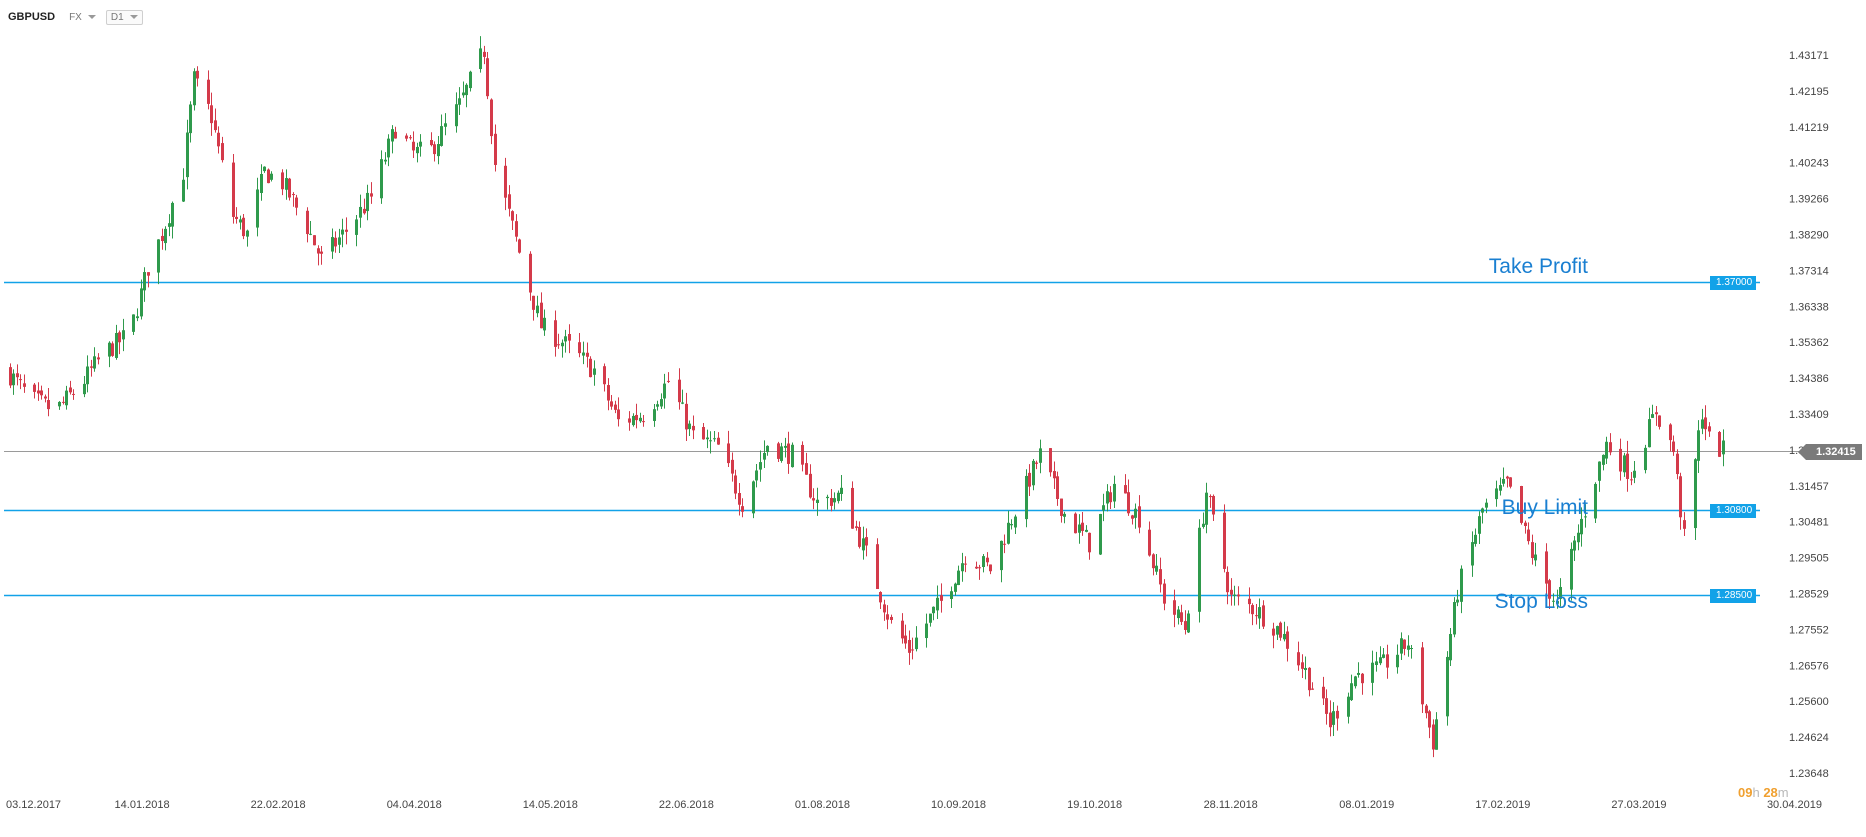  What do you see at coordinates (1538, 266) in the screenshot?
I see `take-profit-label: Take Profit` at bounding box center [1538, 266].